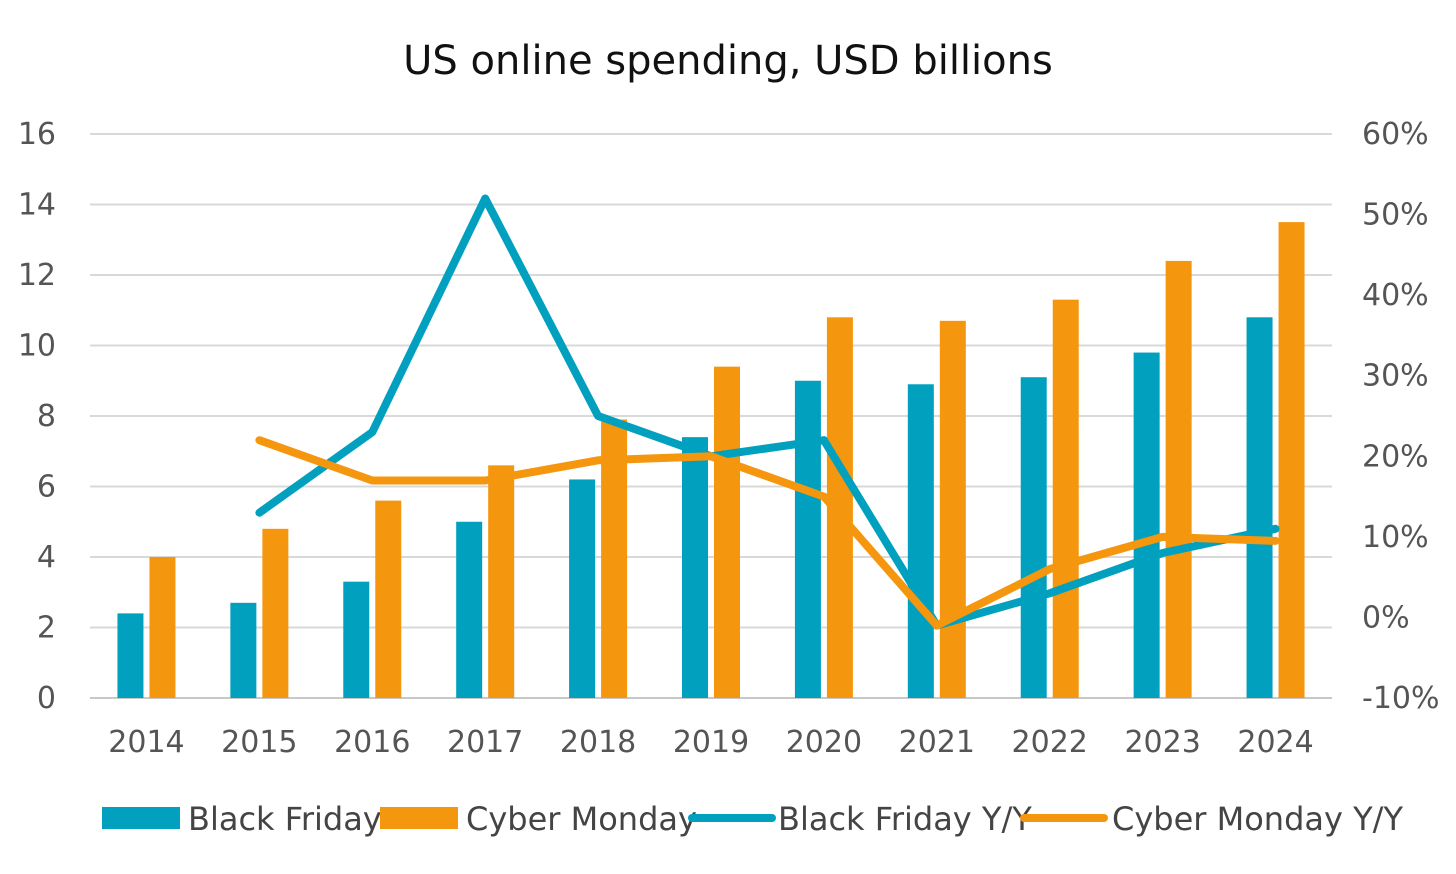 This screenshot has width=1456, height=874. Describe the element at coordinates (37, 205) in the screenshot. I see `y-left-tick-label: 14` at that location.